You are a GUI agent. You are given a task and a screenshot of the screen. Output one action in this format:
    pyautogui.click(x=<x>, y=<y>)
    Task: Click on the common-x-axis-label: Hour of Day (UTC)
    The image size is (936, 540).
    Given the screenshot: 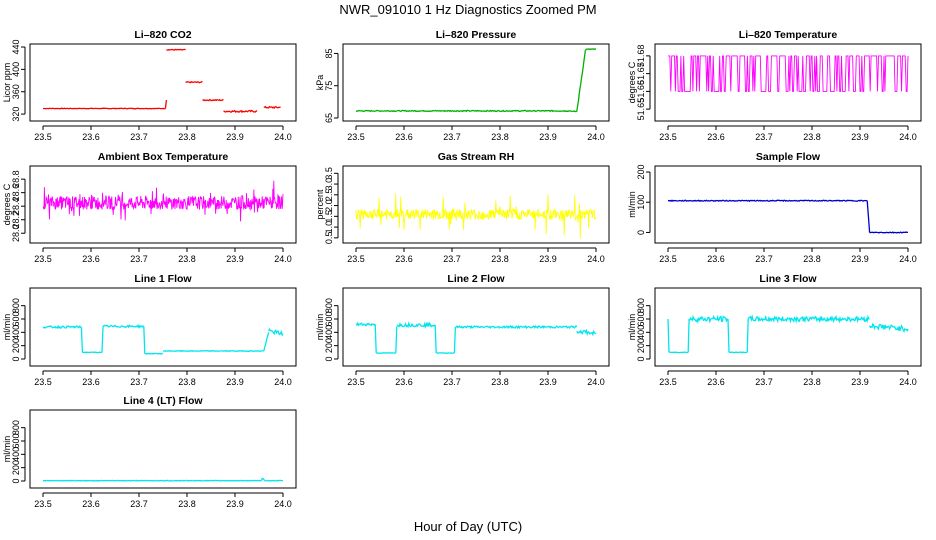 What is the action you would take?
    pyautogui.click(x=468, y=526)
    